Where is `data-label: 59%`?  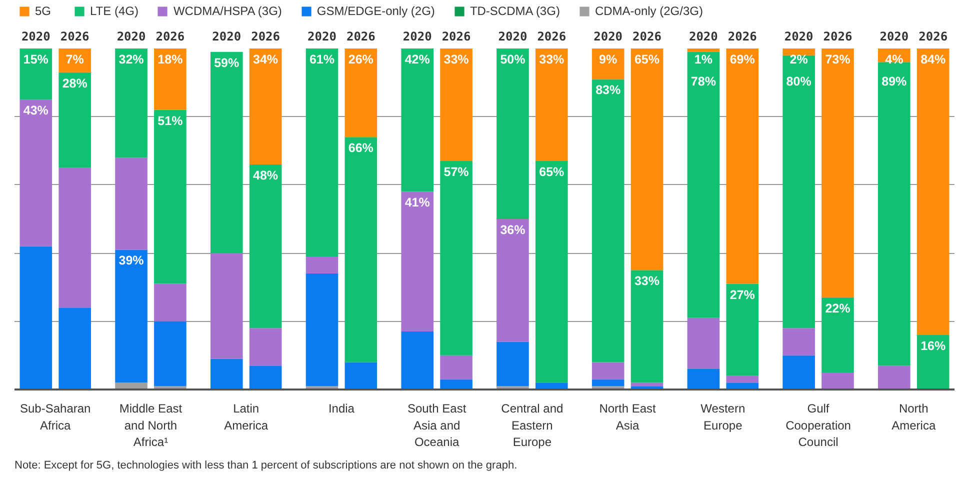 data-label: 59% is located at coordinates (227, 63).